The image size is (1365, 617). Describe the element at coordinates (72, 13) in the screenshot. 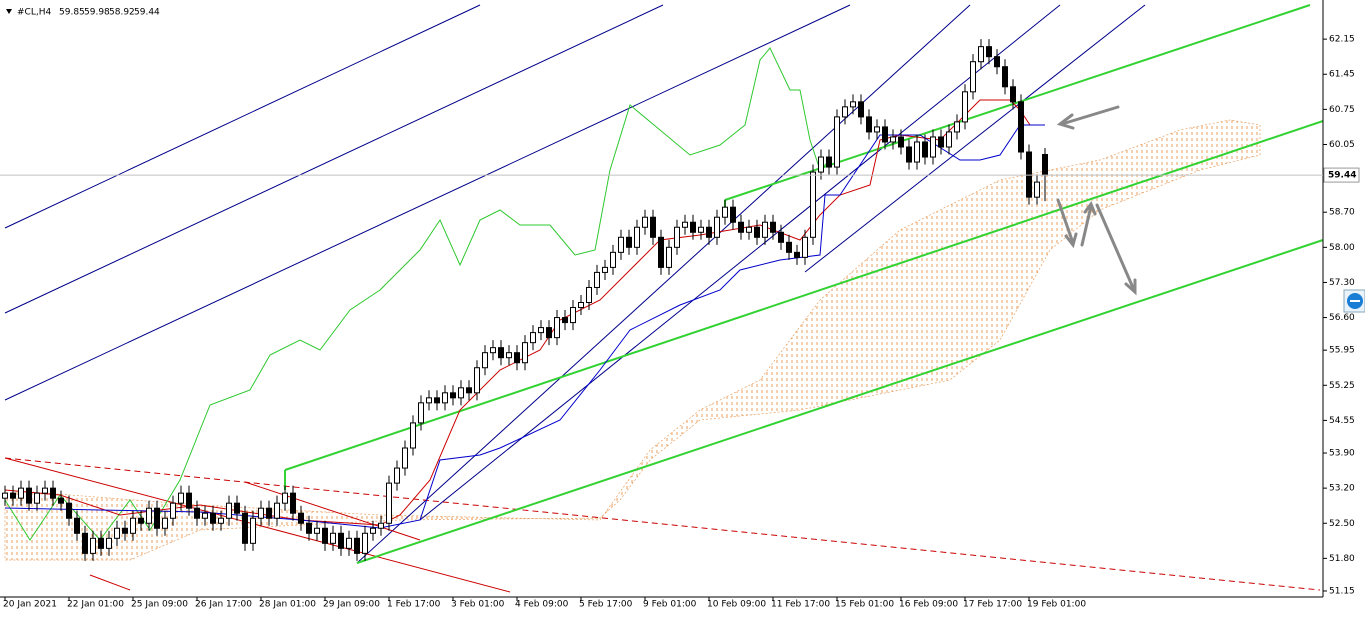

I see `ohlc-open: 59.85` at that location.